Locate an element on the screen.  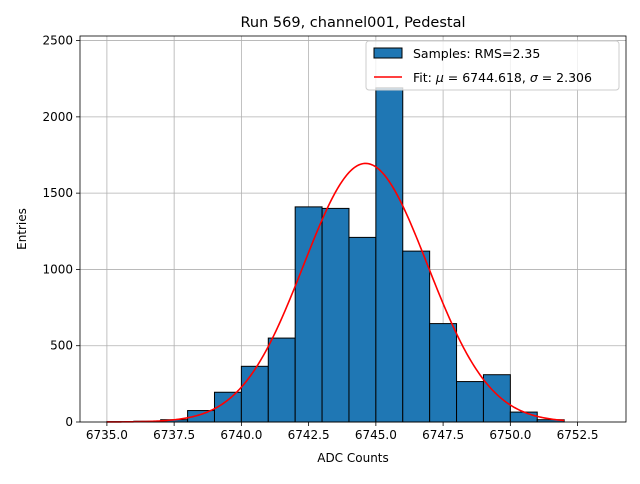
y-tick-label: 1000 is located at coordinates (57, 269).